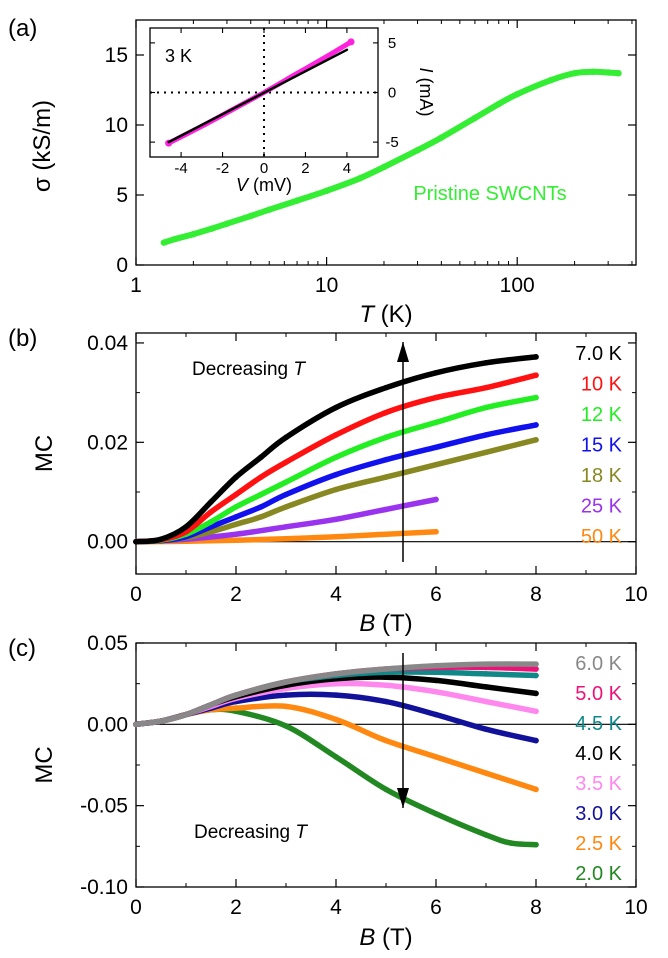 The image size is (668, 958). I want to click on x-tick-label: 1, so click(136, 285).